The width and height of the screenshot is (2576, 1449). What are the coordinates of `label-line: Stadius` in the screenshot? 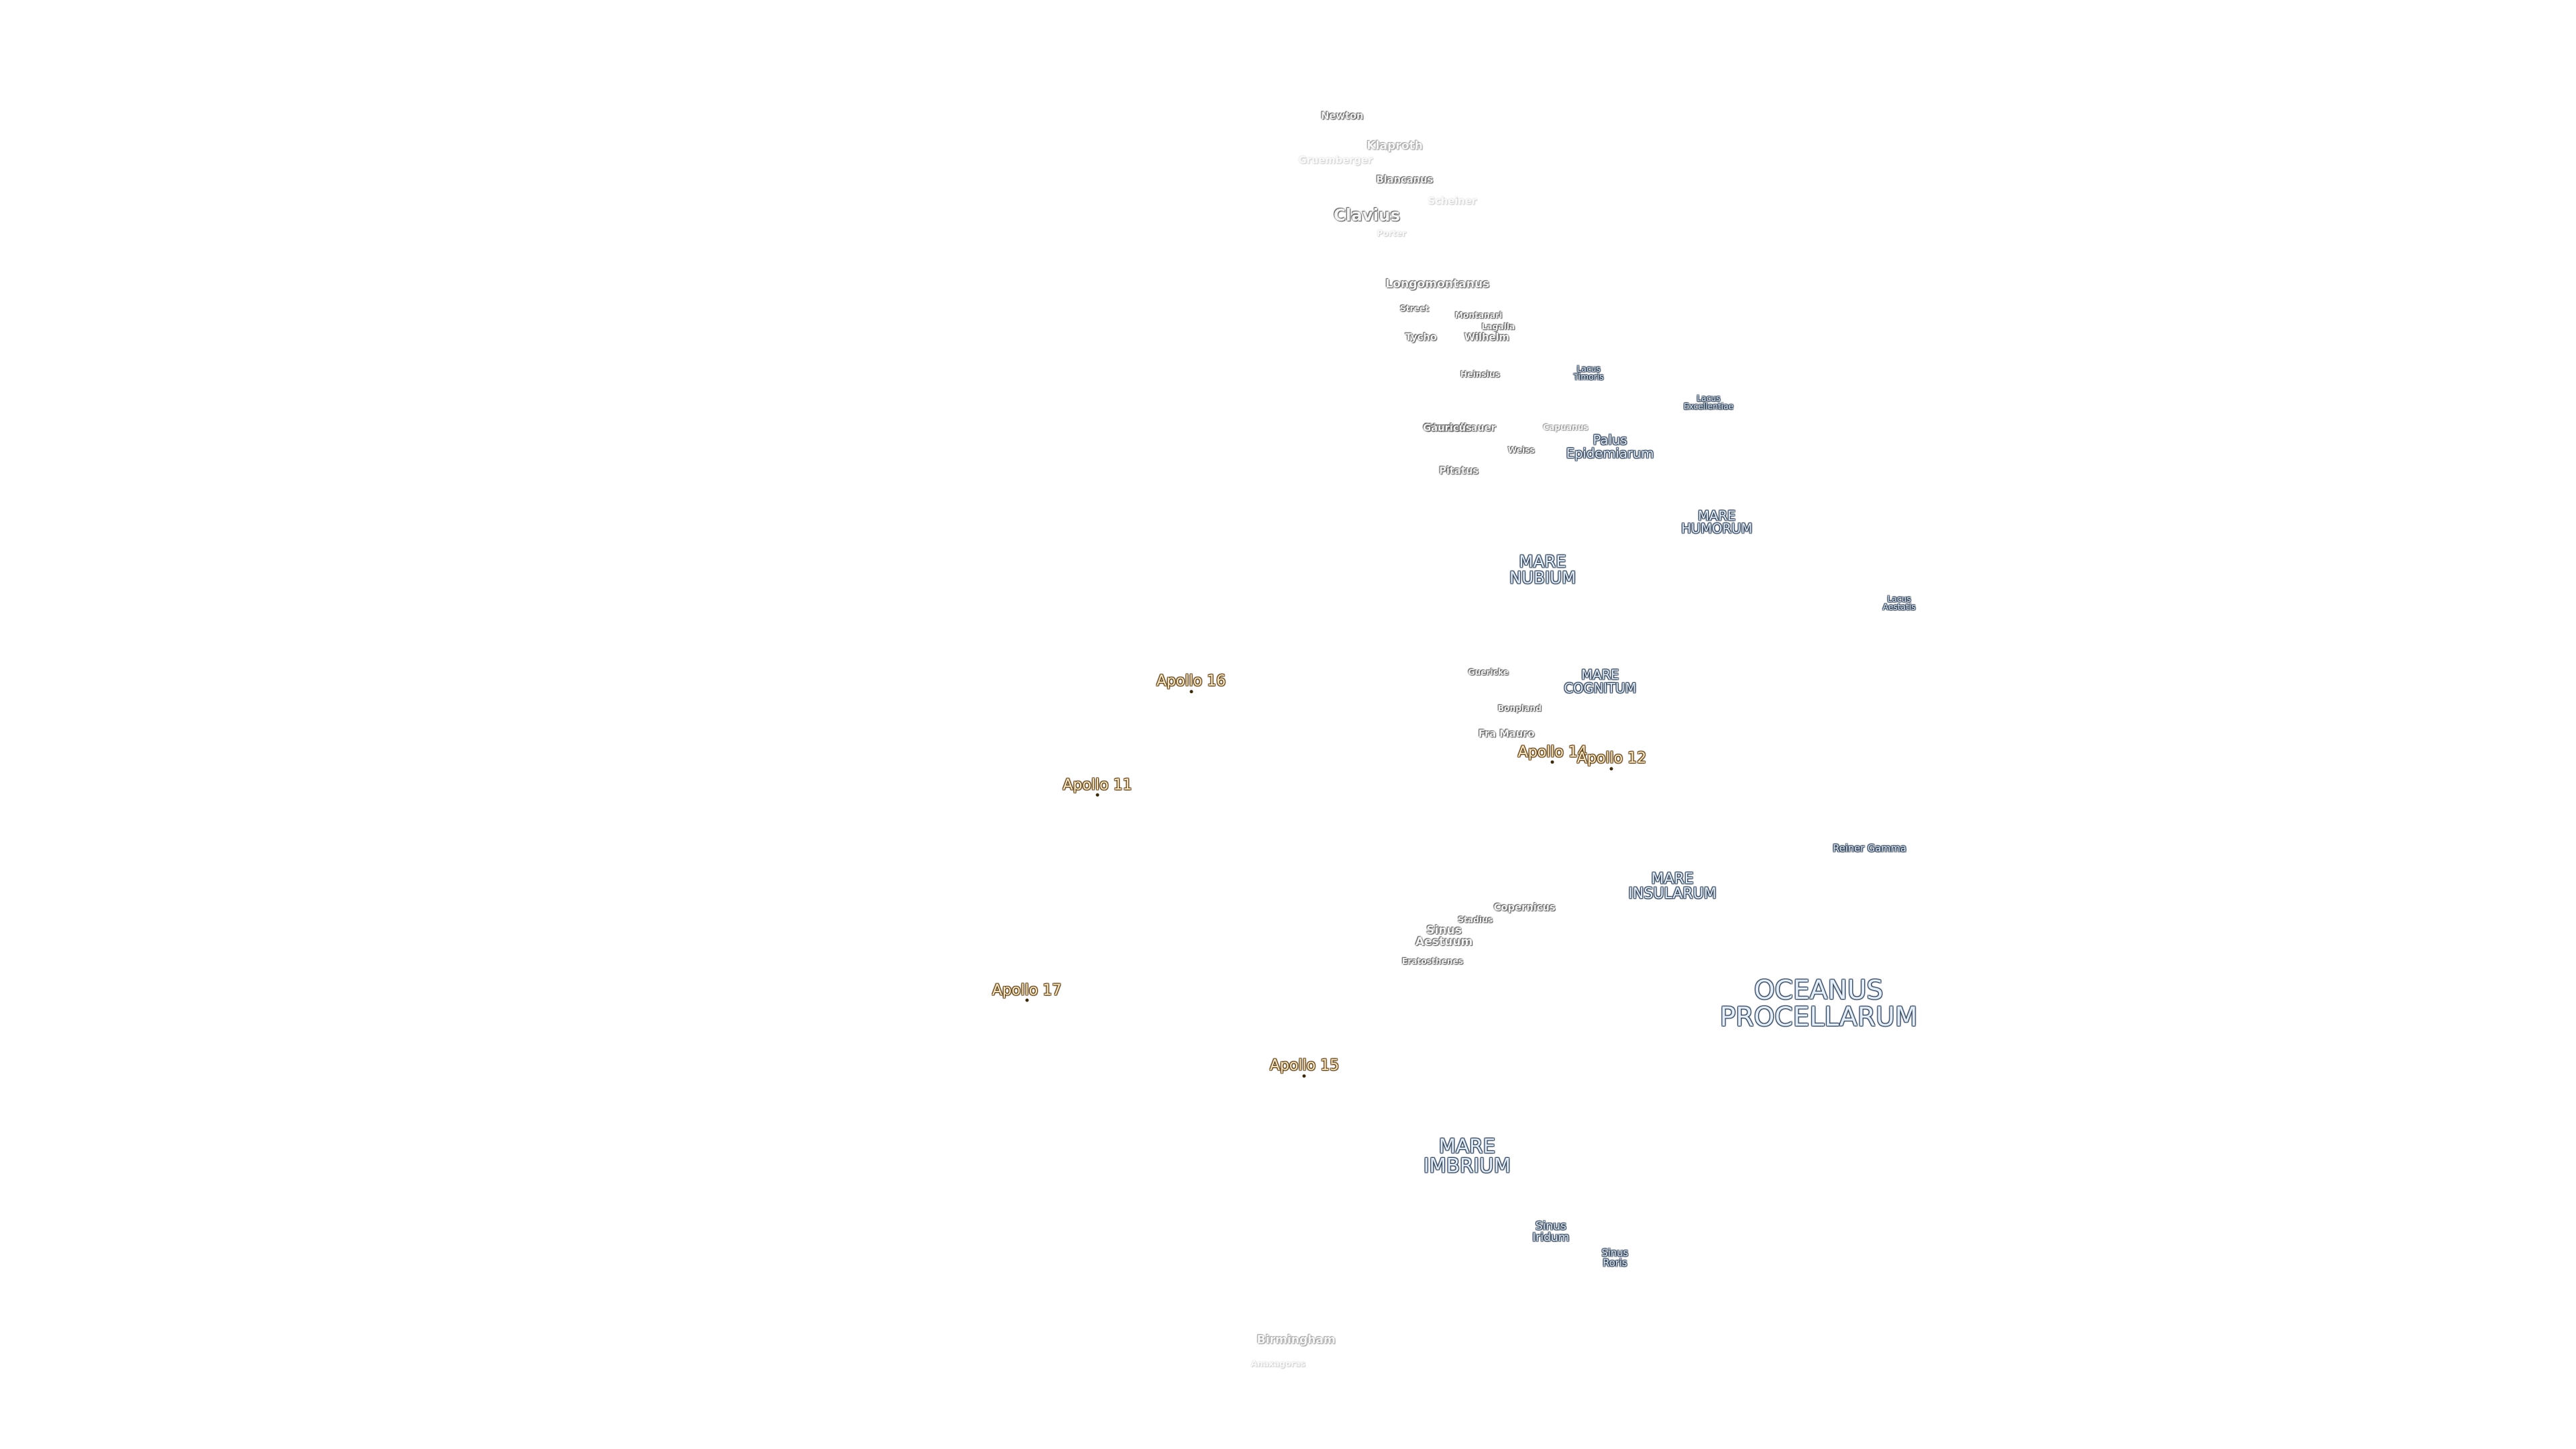 It's located at (1475, 920).